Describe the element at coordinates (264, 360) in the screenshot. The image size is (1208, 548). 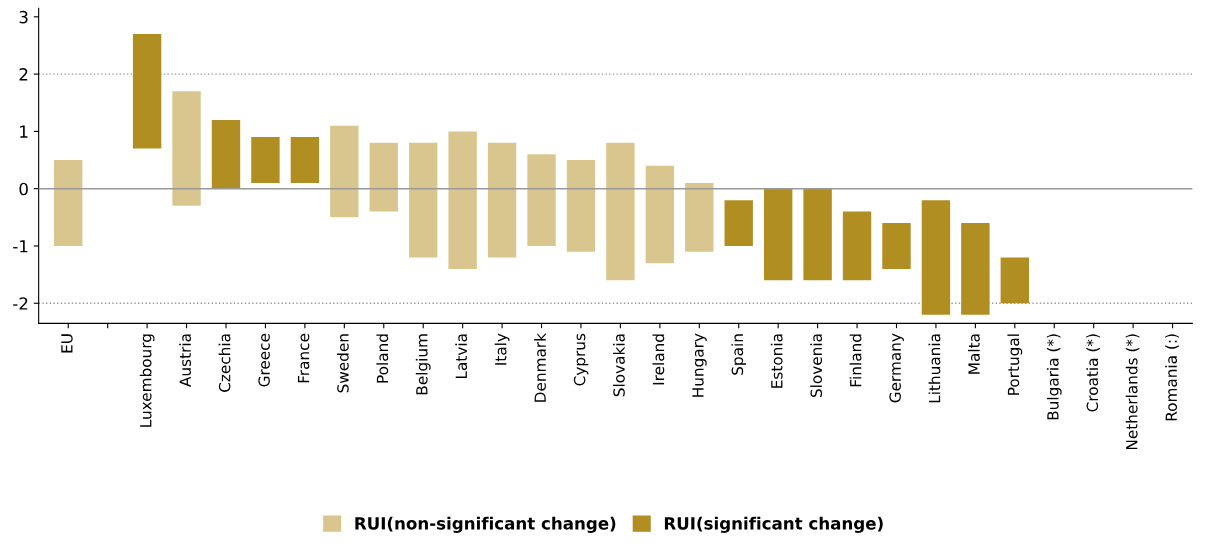
I see `x-tick-label: Greece` at that location.